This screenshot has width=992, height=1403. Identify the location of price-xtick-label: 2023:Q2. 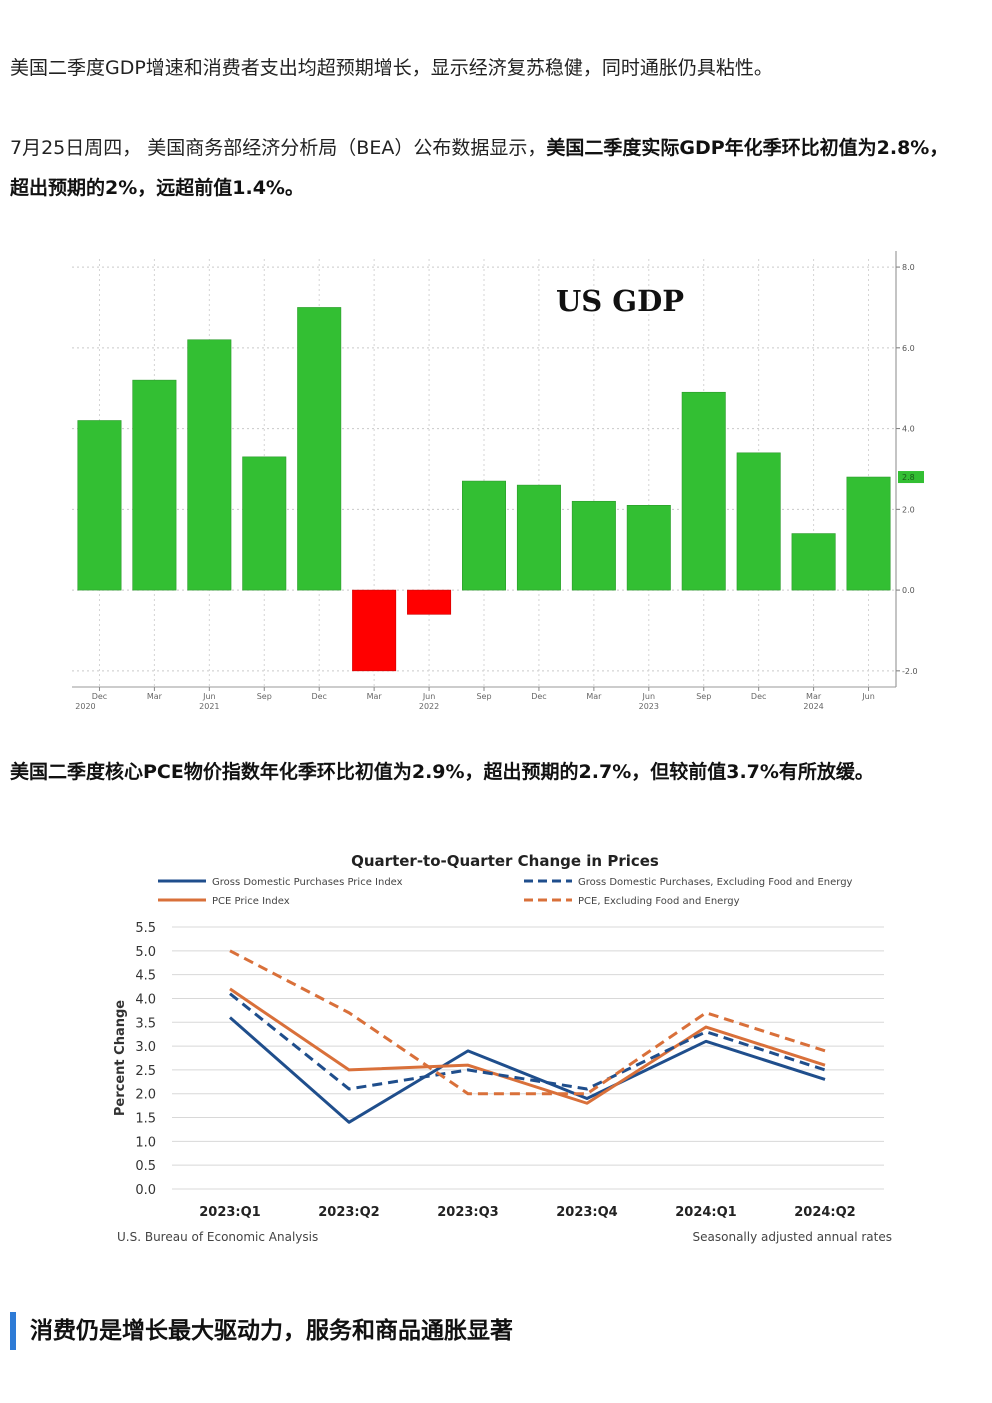
(348, 1212).